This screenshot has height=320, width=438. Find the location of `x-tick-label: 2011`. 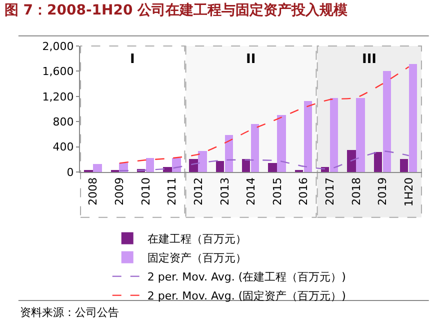

x-tick-label: 2011 is located at coordinates (172, 191).